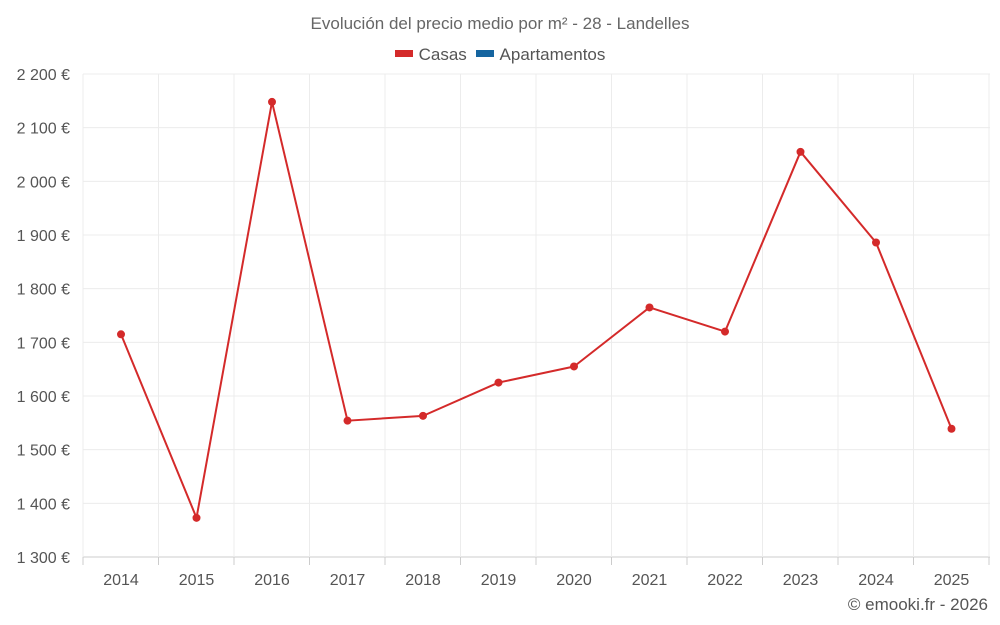 The height and width of the screenshot is (625, 1000). I want to click on x-tick-label: 2018, so click(423, 580).